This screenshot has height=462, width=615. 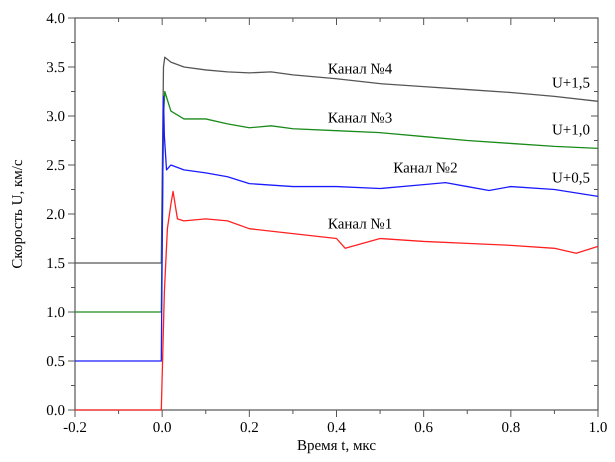 What do you see at coordinates (360, 224) in the screenshot?
I see `series-label: Канал №1` at bounding box center [360, 224].